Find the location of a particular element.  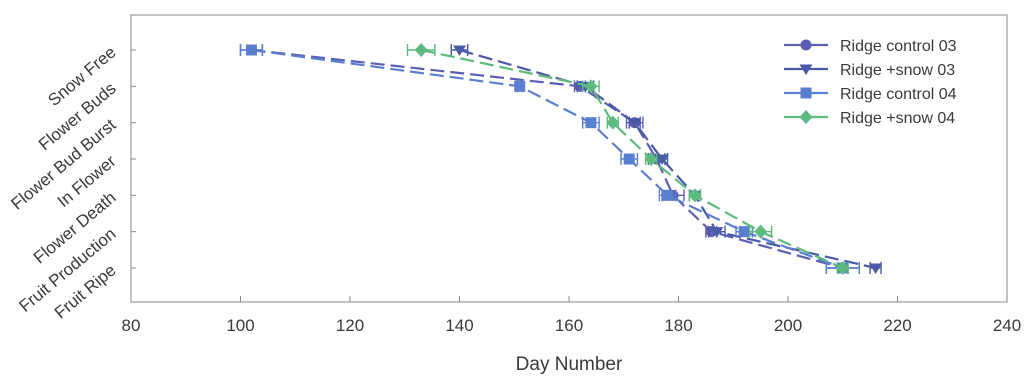

x-tick-label: 80 is located at coordinates (131, 325).